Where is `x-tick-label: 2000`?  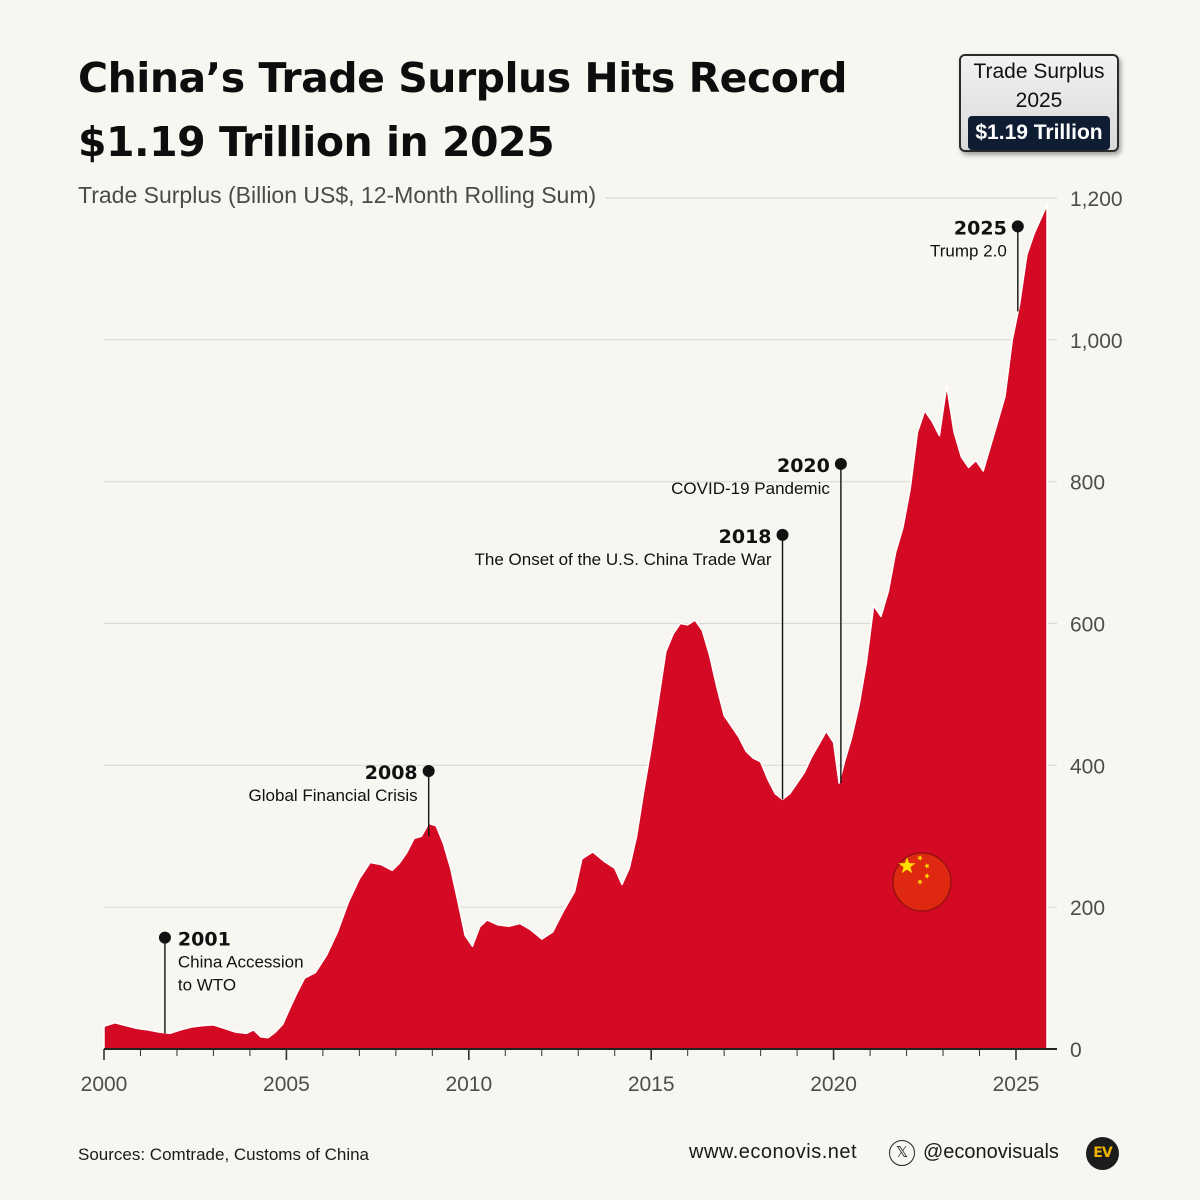 x-tick-label: 2000 is located at coordinates (104, 1084).